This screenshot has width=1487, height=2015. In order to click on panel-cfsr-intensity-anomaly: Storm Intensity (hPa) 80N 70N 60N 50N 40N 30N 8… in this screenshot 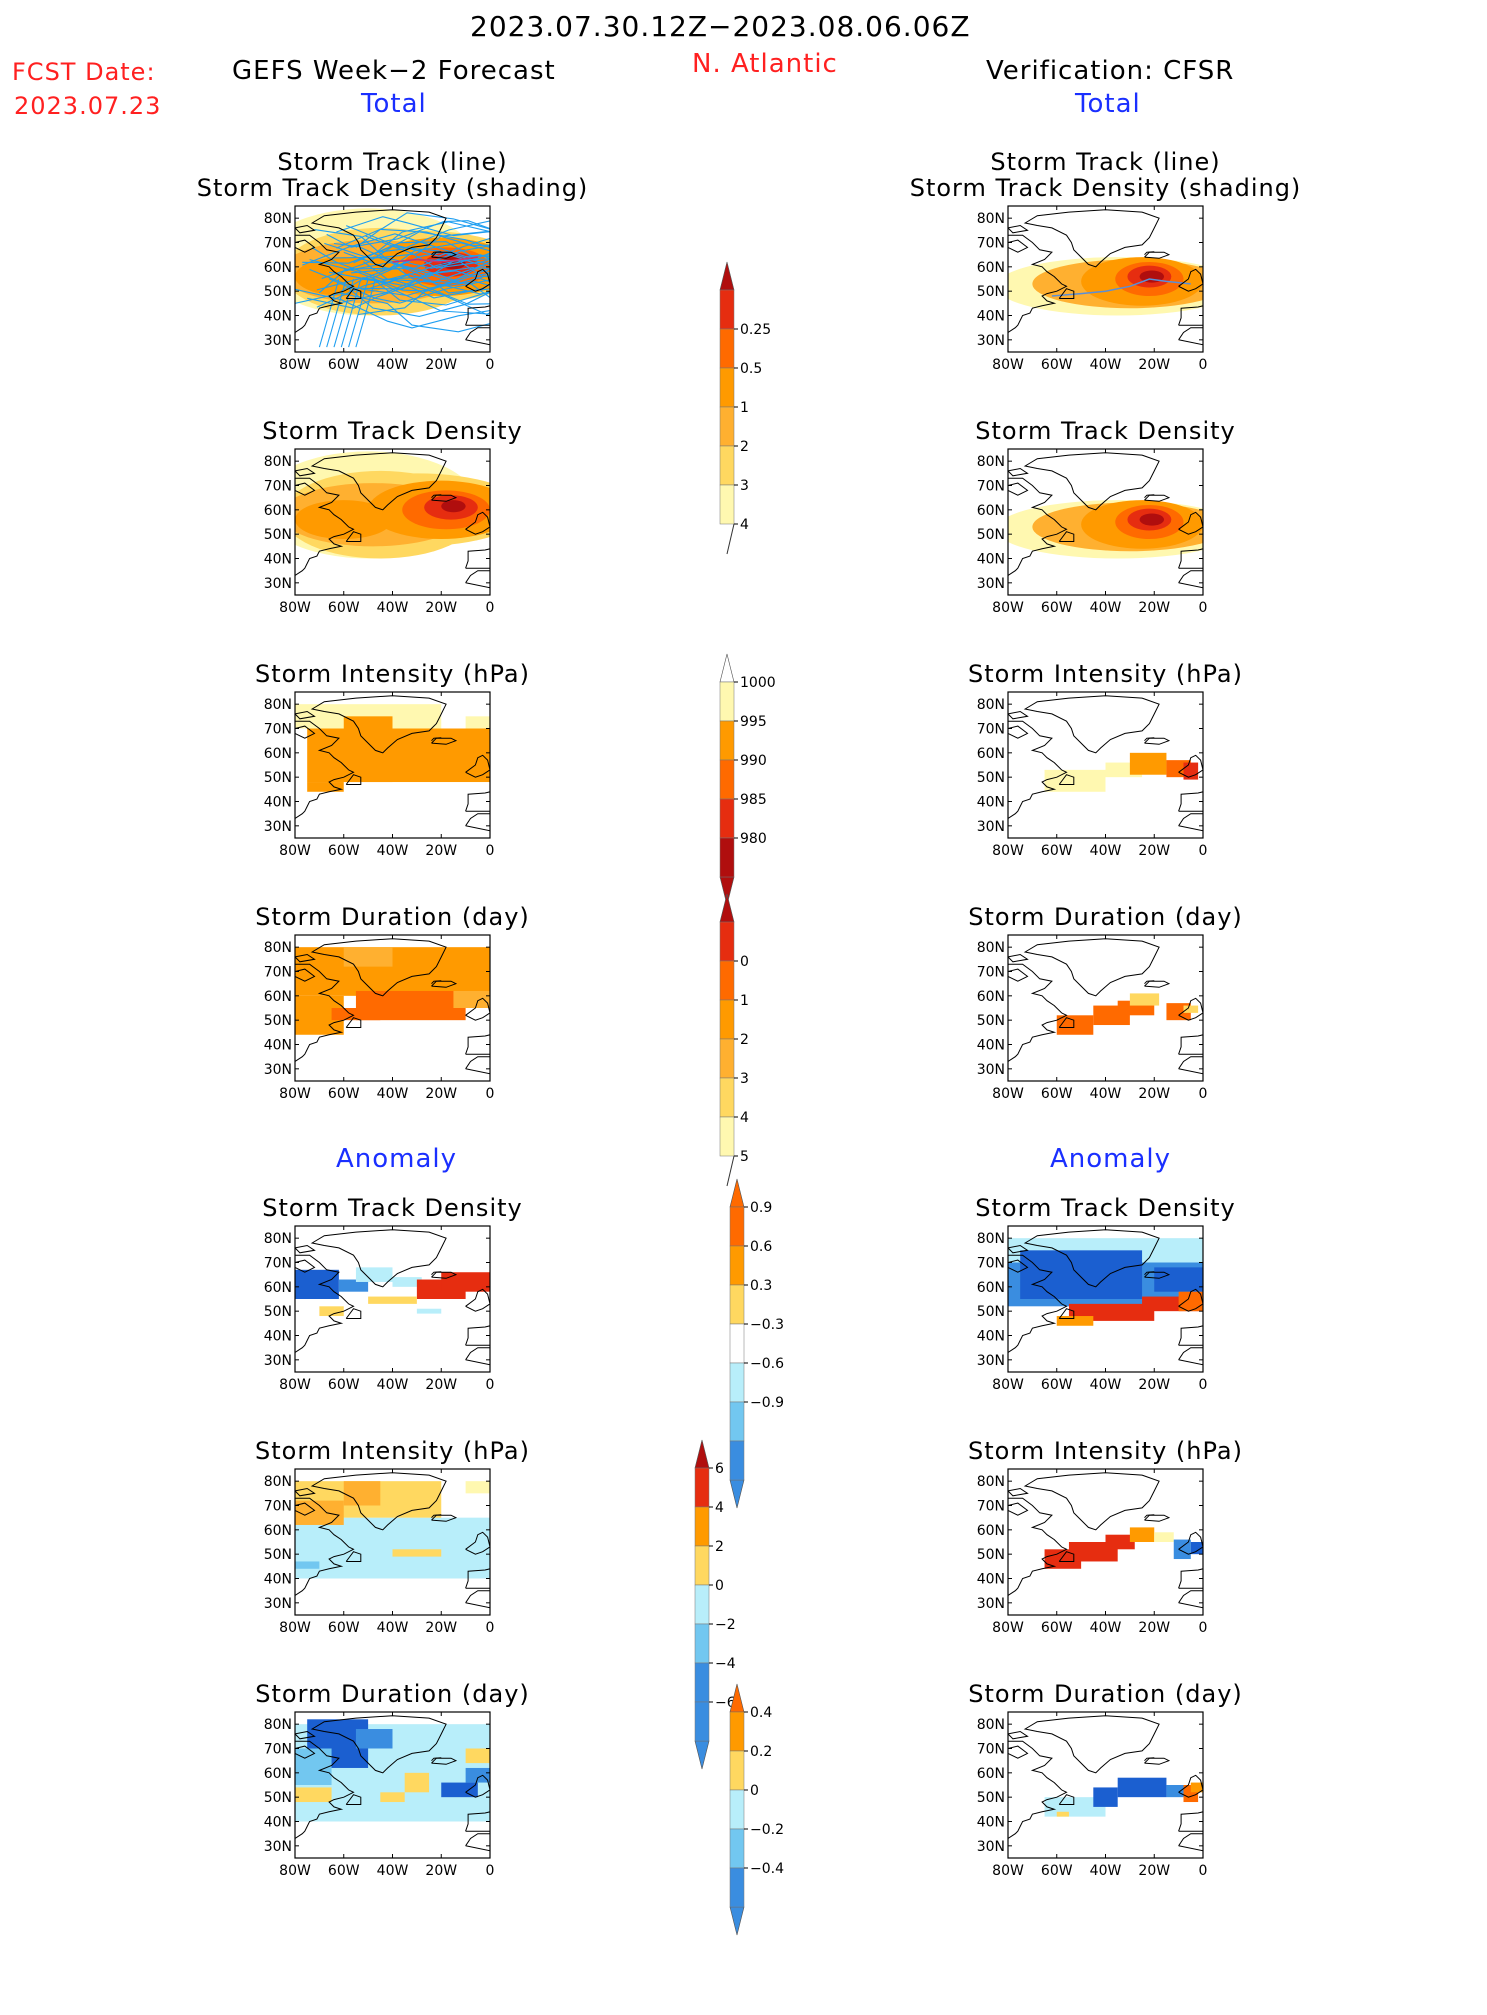, I will do `click(1105, 1536)`.